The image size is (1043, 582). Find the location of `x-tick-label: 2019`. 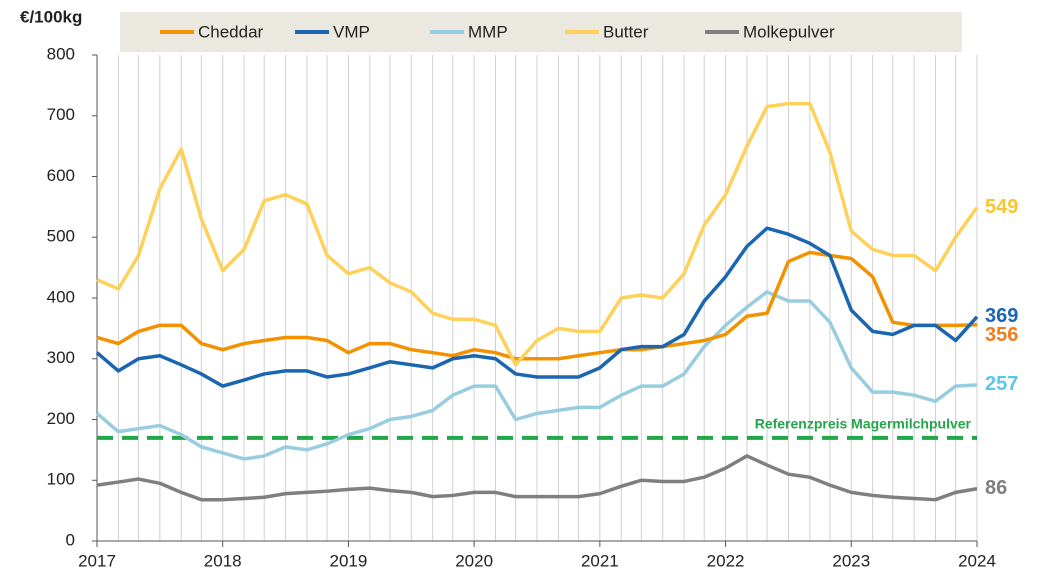

x-tick-label: 2019 is located at coordinates (349, 560).